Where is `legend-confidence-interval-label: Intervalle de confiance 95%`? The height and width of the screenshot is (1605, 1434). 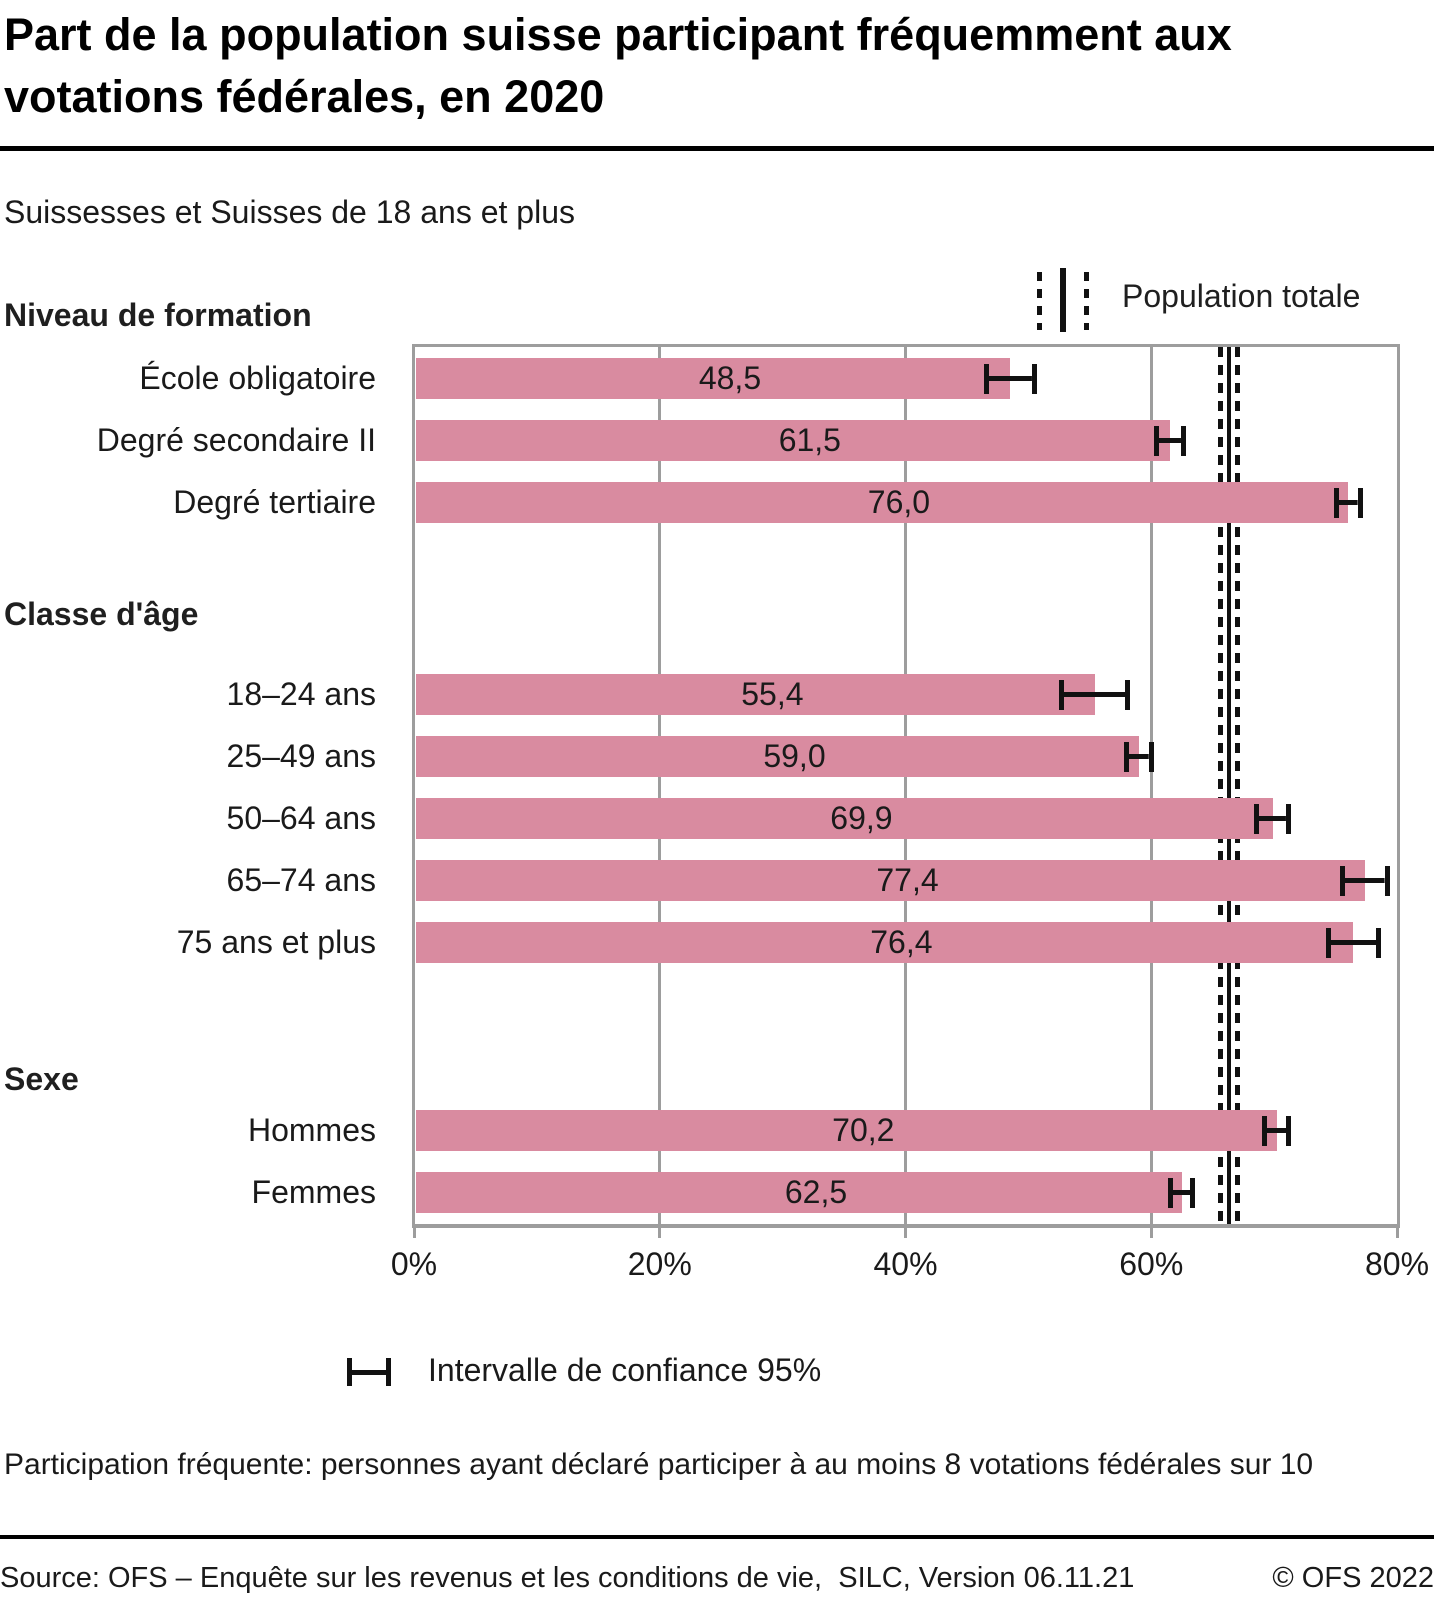
legend-confidence-interval-label: Intervalle de confiance 95% is located at coordinates (625, 1370).